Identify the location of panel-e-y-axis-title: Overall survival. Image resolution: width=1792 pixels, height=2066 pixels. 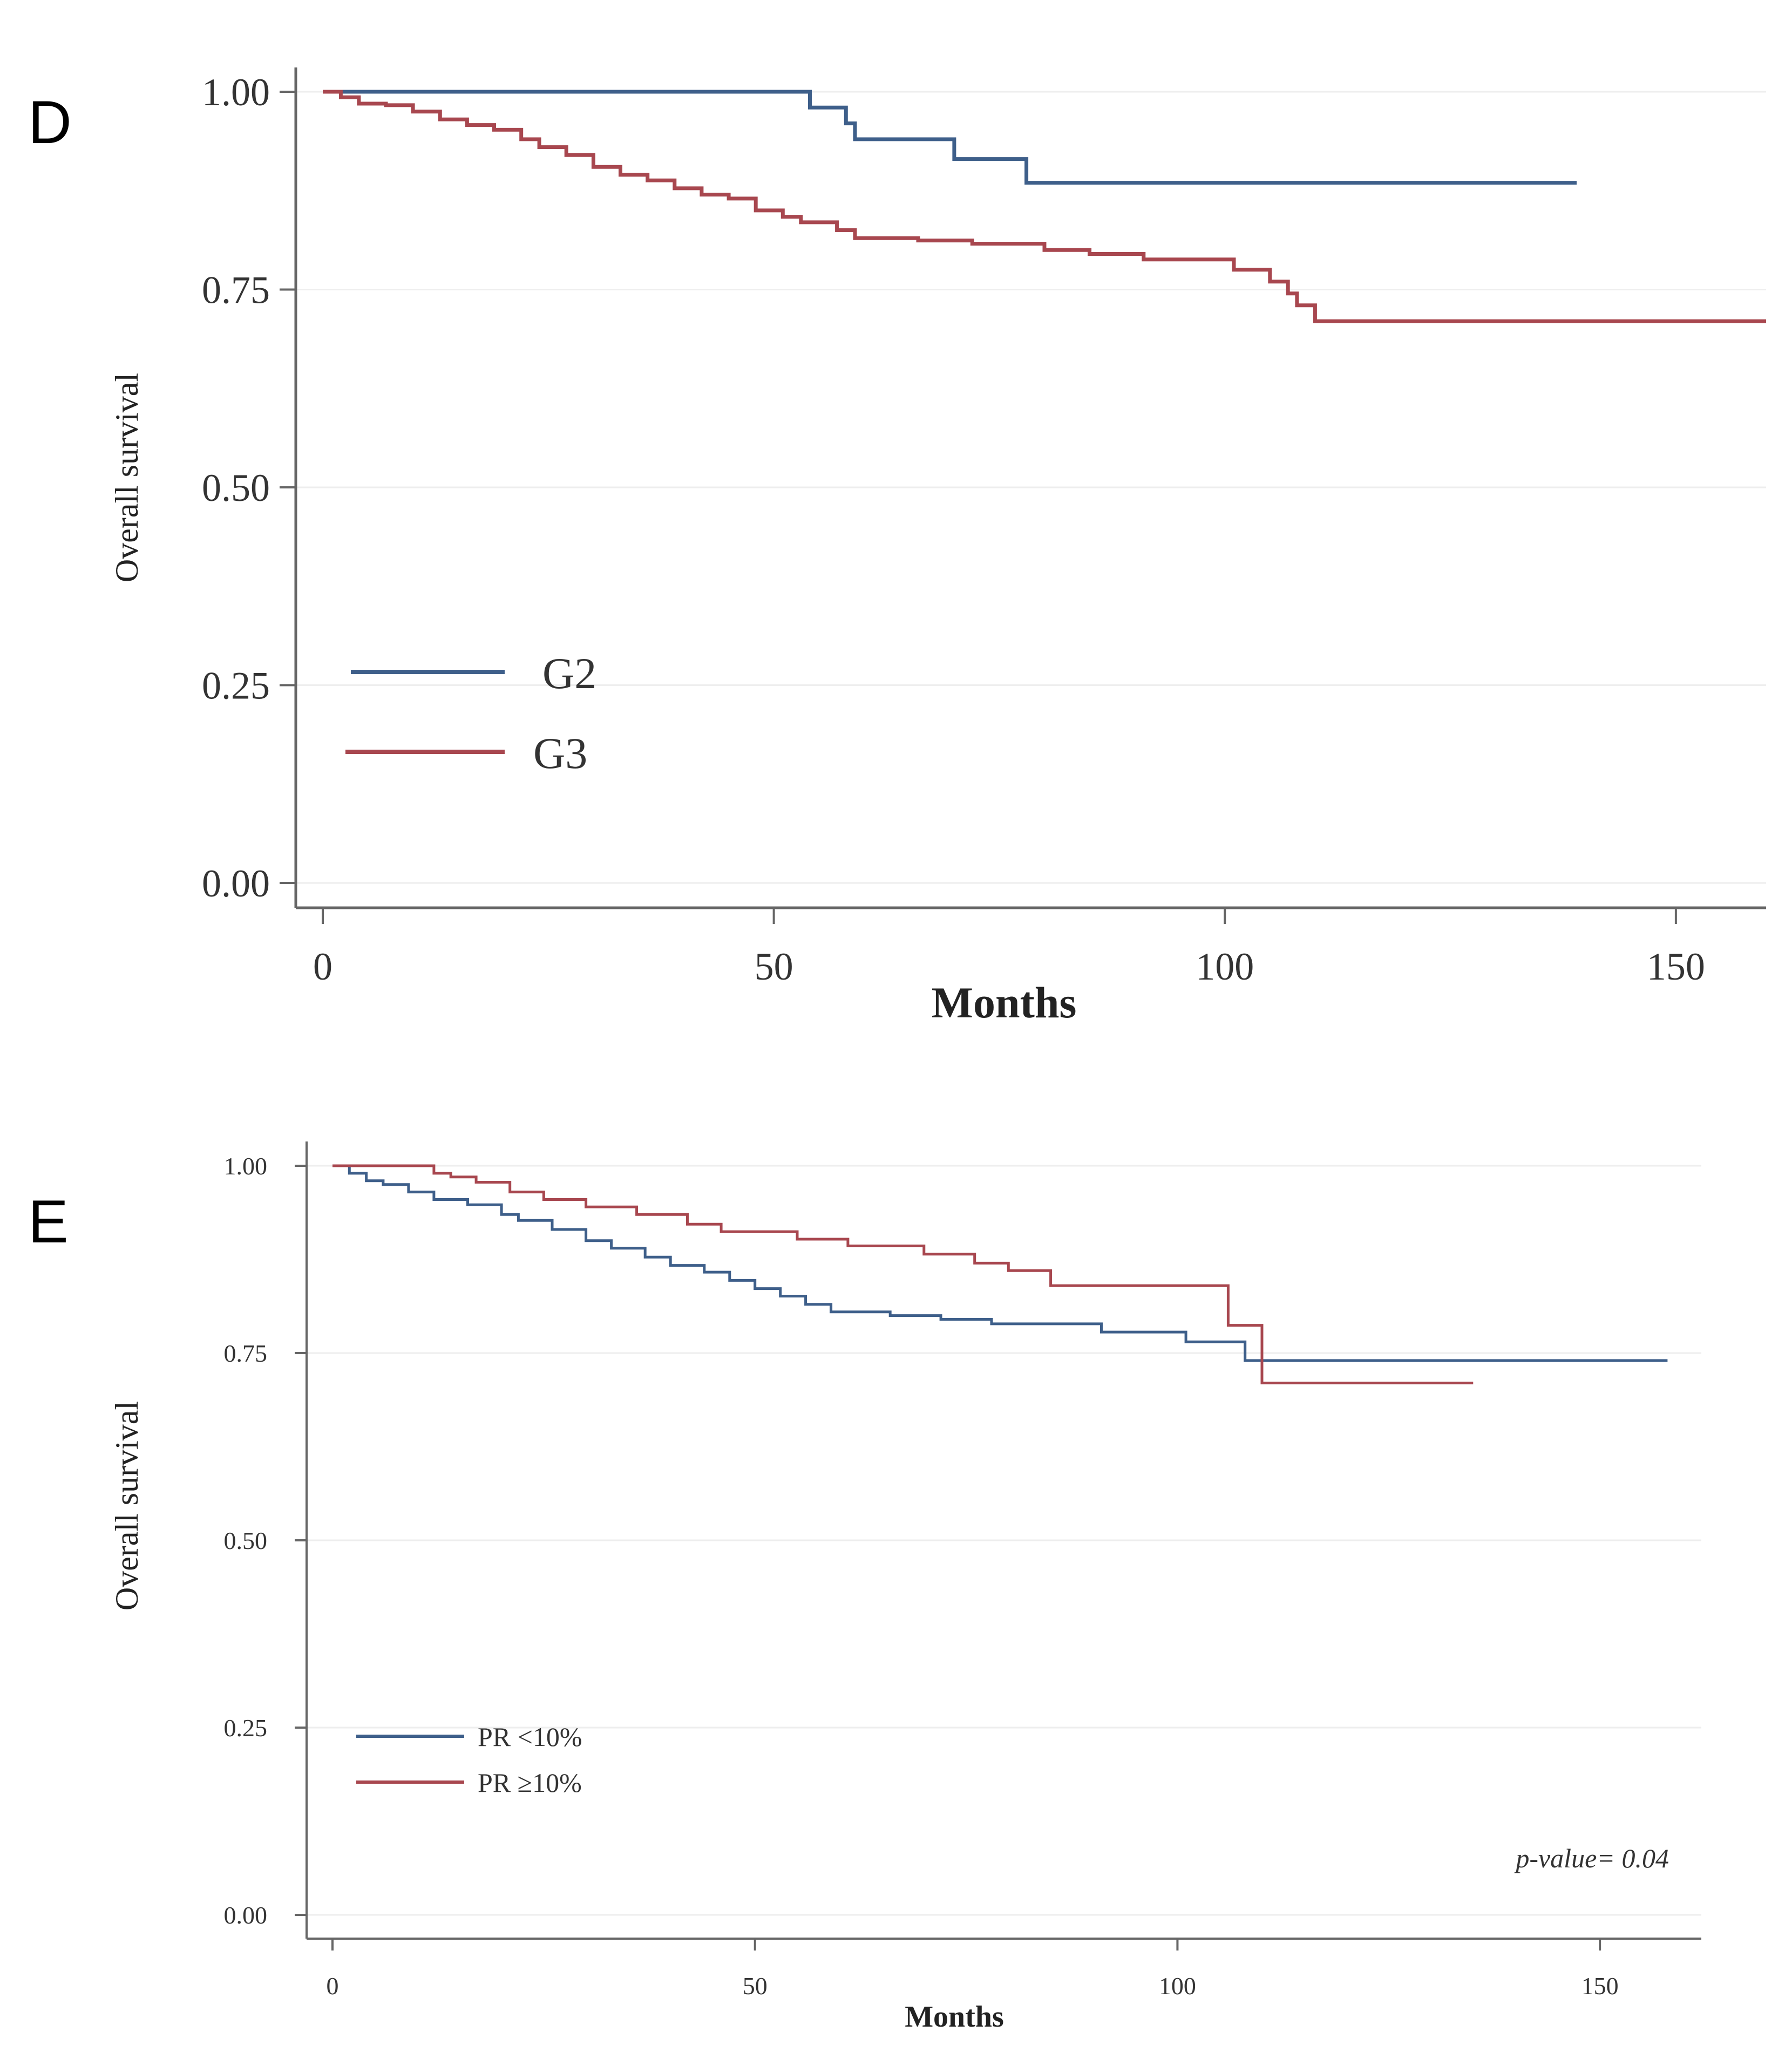
(127, 1505).